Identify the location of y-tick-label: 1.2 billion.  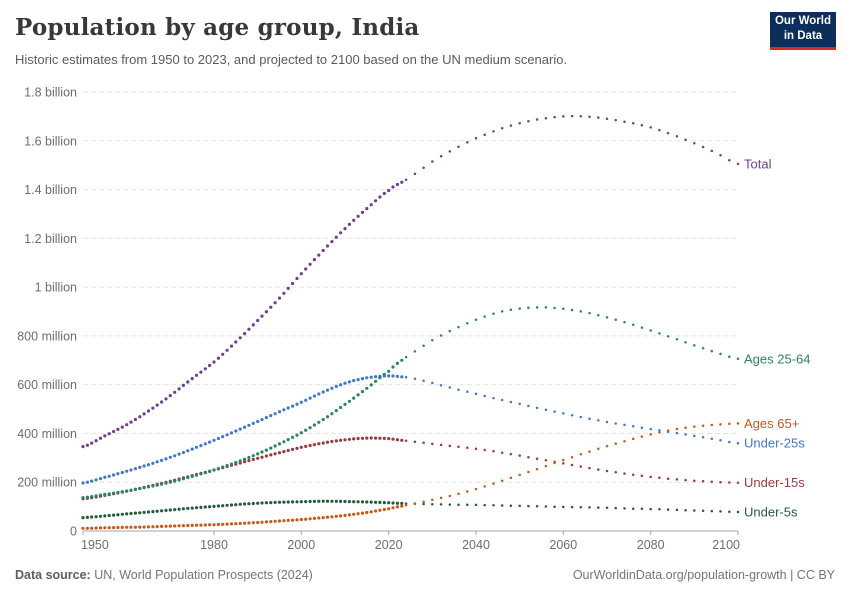
(50, 239).